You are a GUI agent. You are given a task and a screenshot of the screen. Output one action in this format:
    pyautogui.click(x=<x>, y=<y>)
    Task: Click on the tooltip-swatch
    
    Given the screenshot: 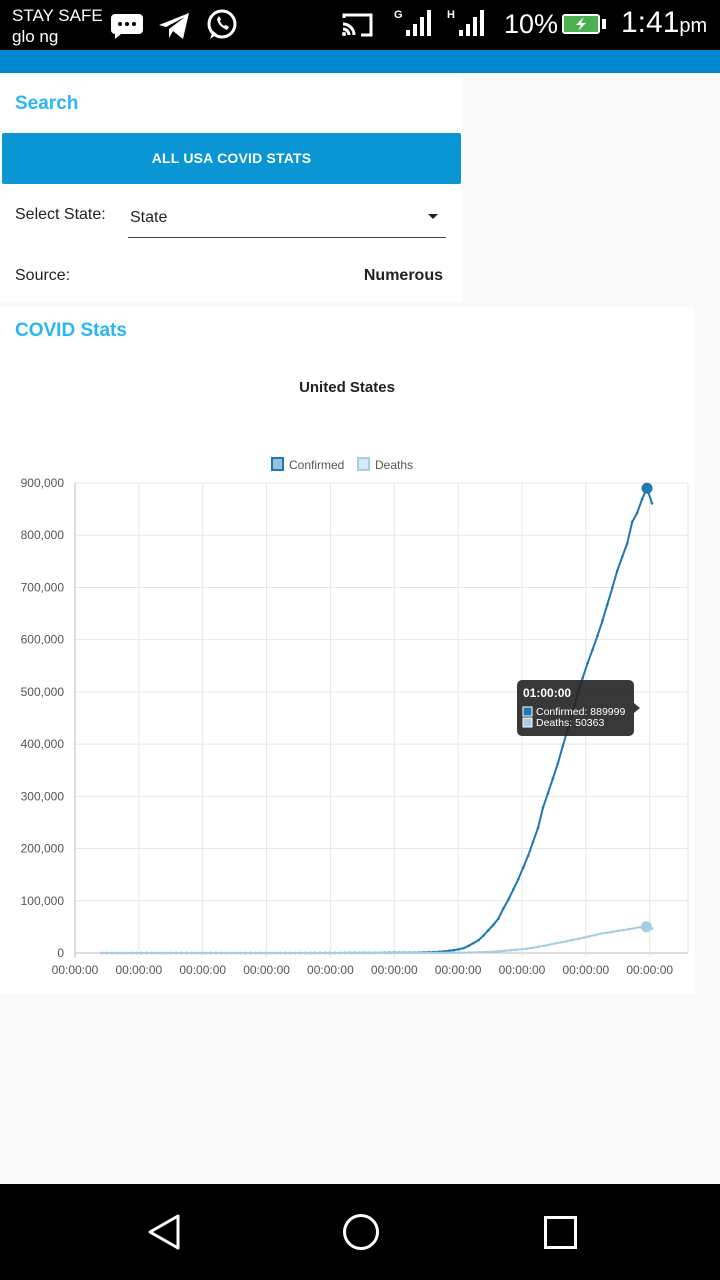 What is the action you would take?
    pyautogui.click(x=527, y=711)
    